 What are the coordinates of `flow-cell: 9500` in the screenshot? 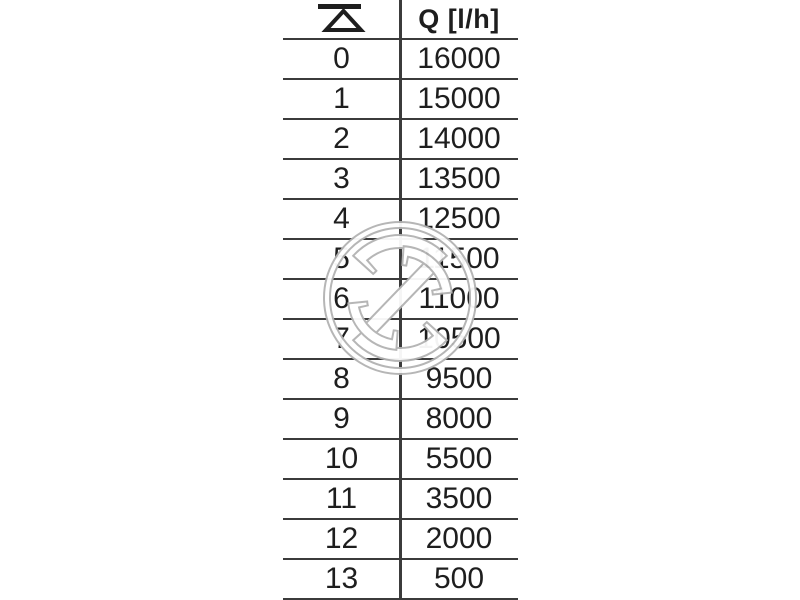 It's located at (459, 378).